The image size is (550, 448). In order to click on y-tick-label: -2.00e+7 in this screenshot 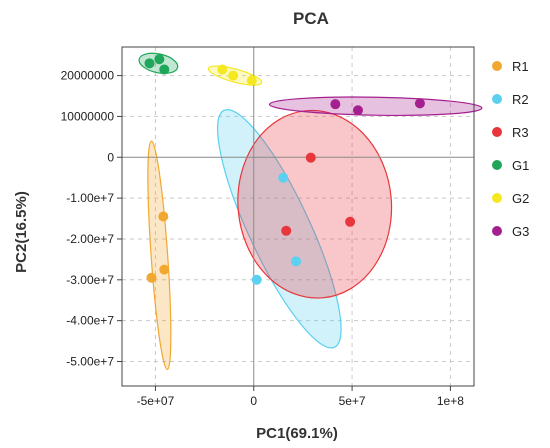, I will do `click(90, 239)`.